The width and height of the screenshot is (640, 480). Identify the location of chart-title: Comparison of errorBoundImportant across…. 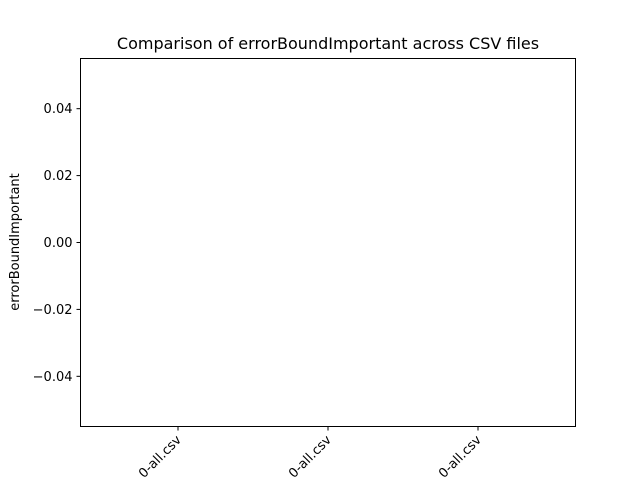
(328, 43).